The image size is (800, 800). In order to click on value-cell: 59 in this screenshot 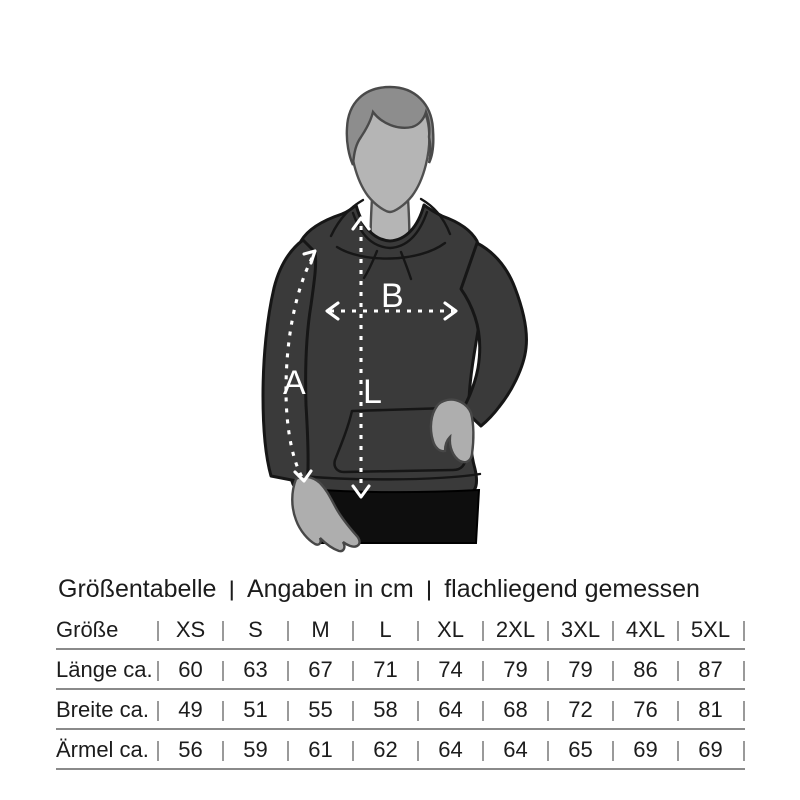, I will do `click(255, 752)`.